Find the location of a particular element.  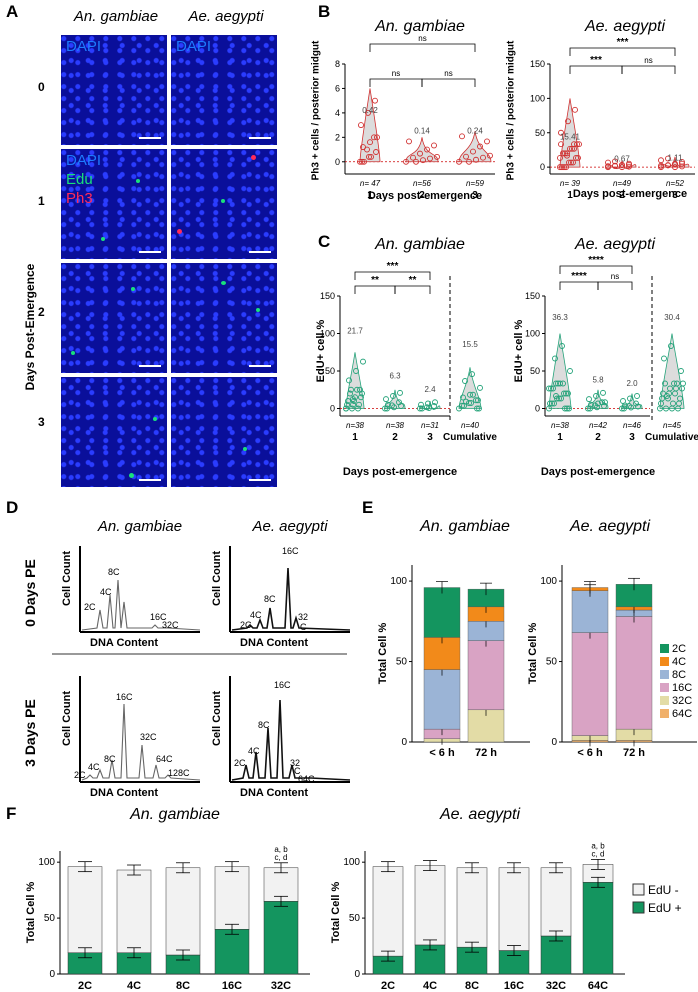

significance-label: a, b is located at coordinates (598, 845).